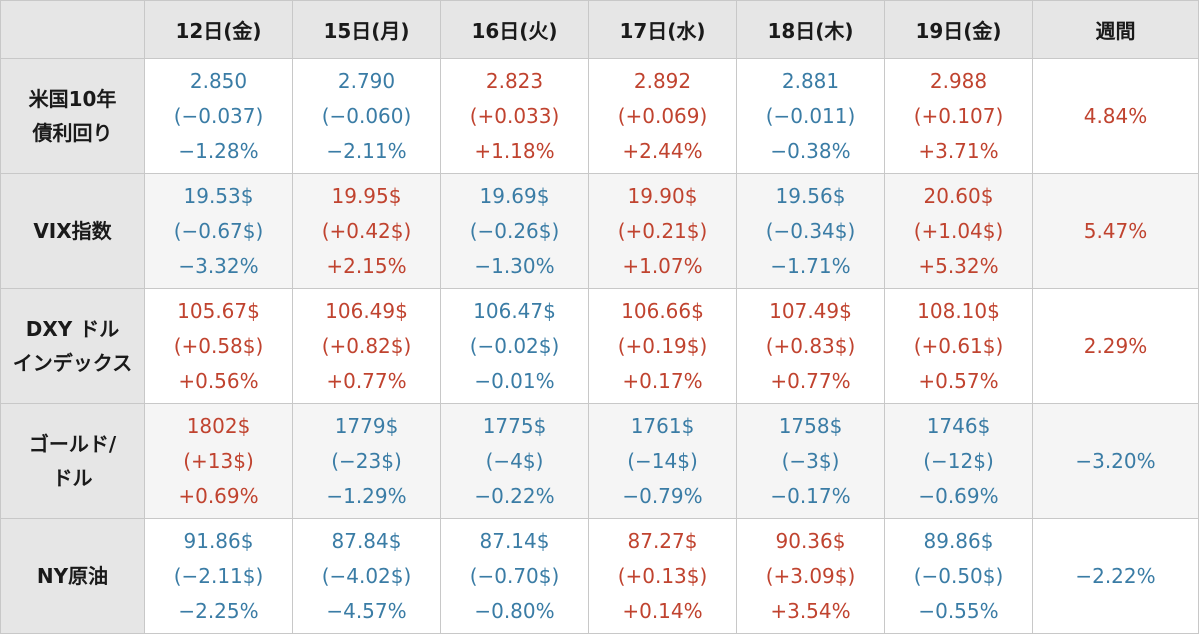 Image resolution: width=1200 pixels, height=634 pixels. I want to click on value-cell: 106.49$ (+0.82$) +0.77%, so click(366, 346).